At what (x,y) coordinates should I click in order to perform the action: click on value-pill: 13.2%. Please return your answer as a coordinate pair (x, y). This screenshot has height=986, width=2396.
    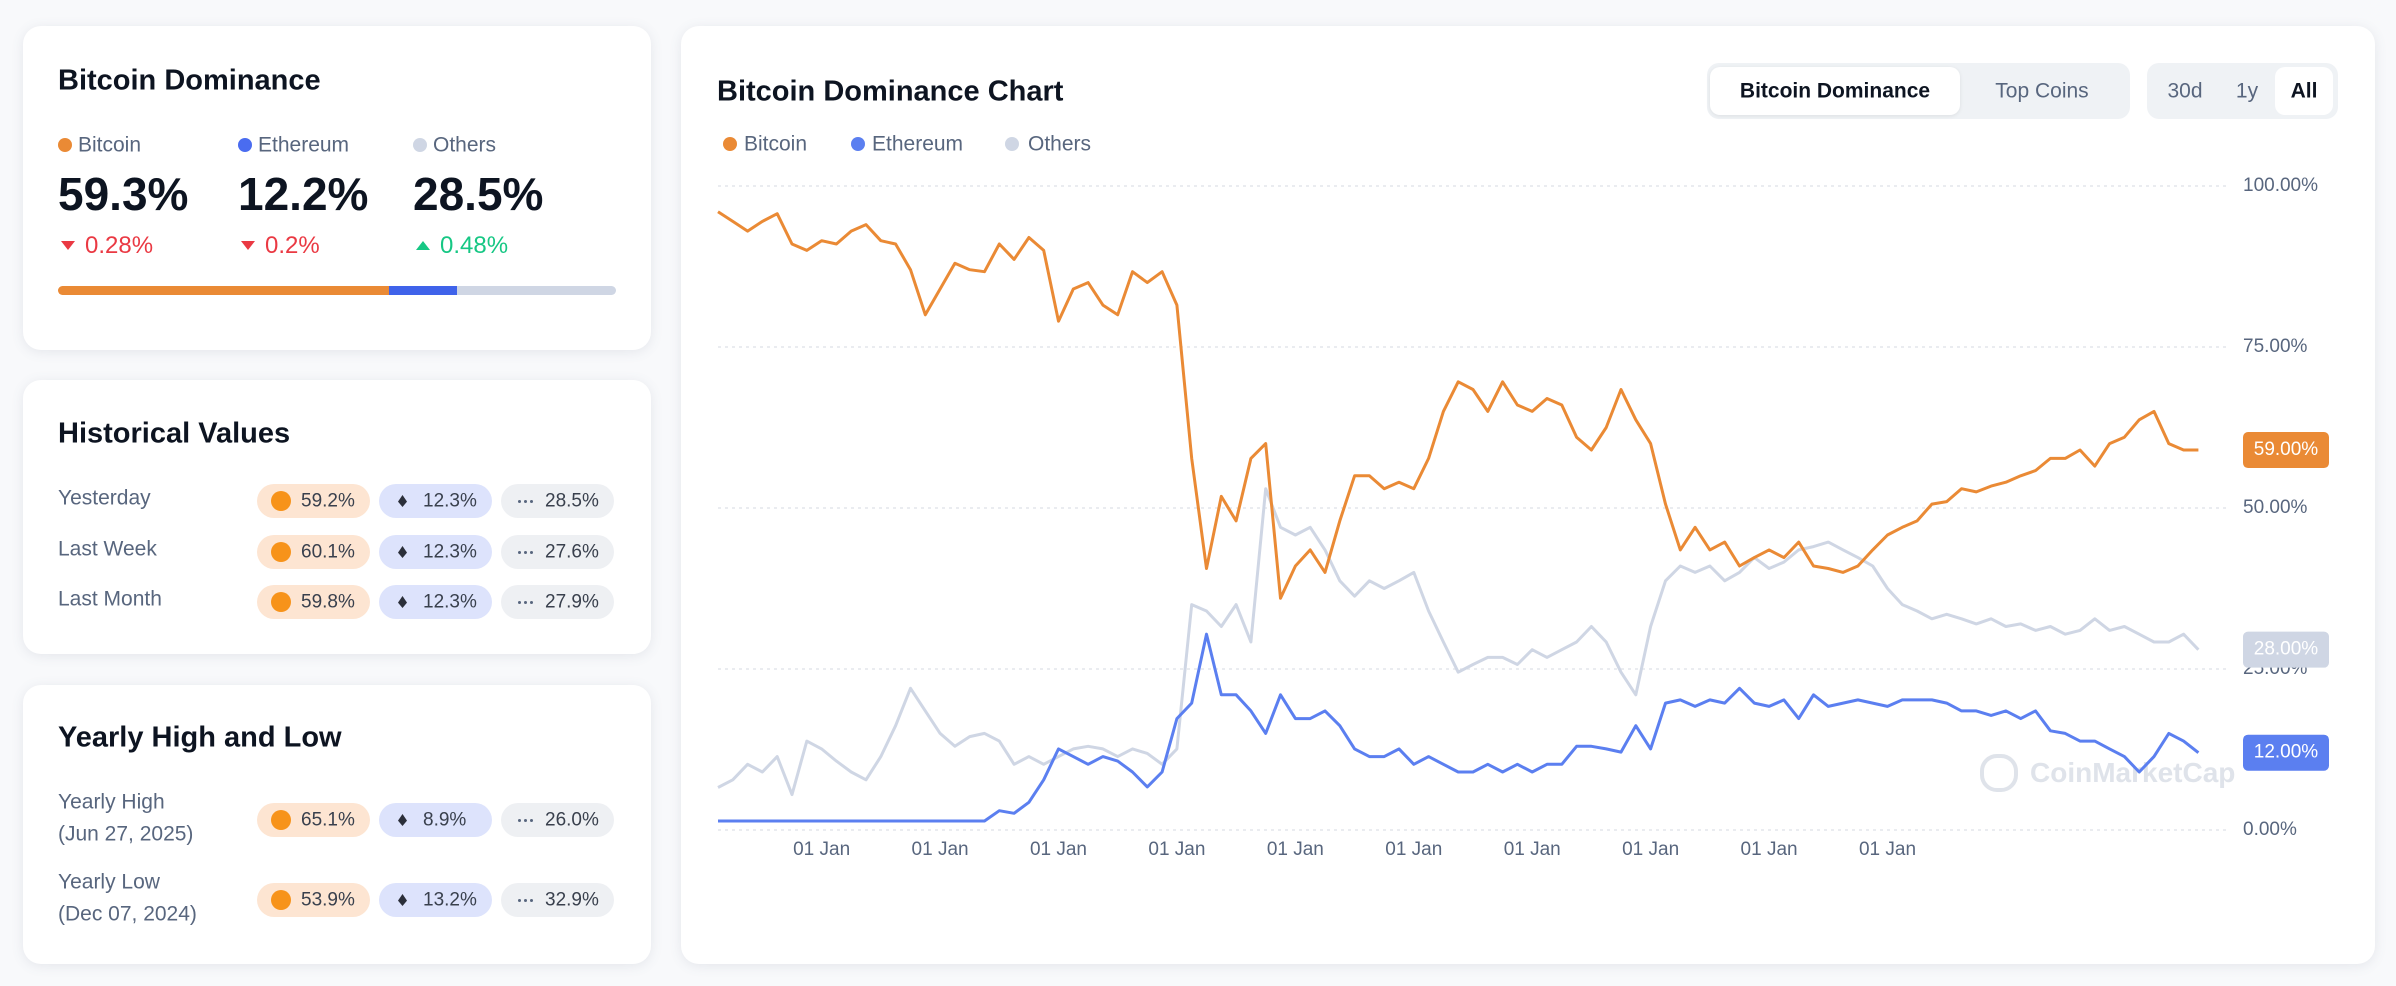
    Looking at the image, I should click on (435, 900).